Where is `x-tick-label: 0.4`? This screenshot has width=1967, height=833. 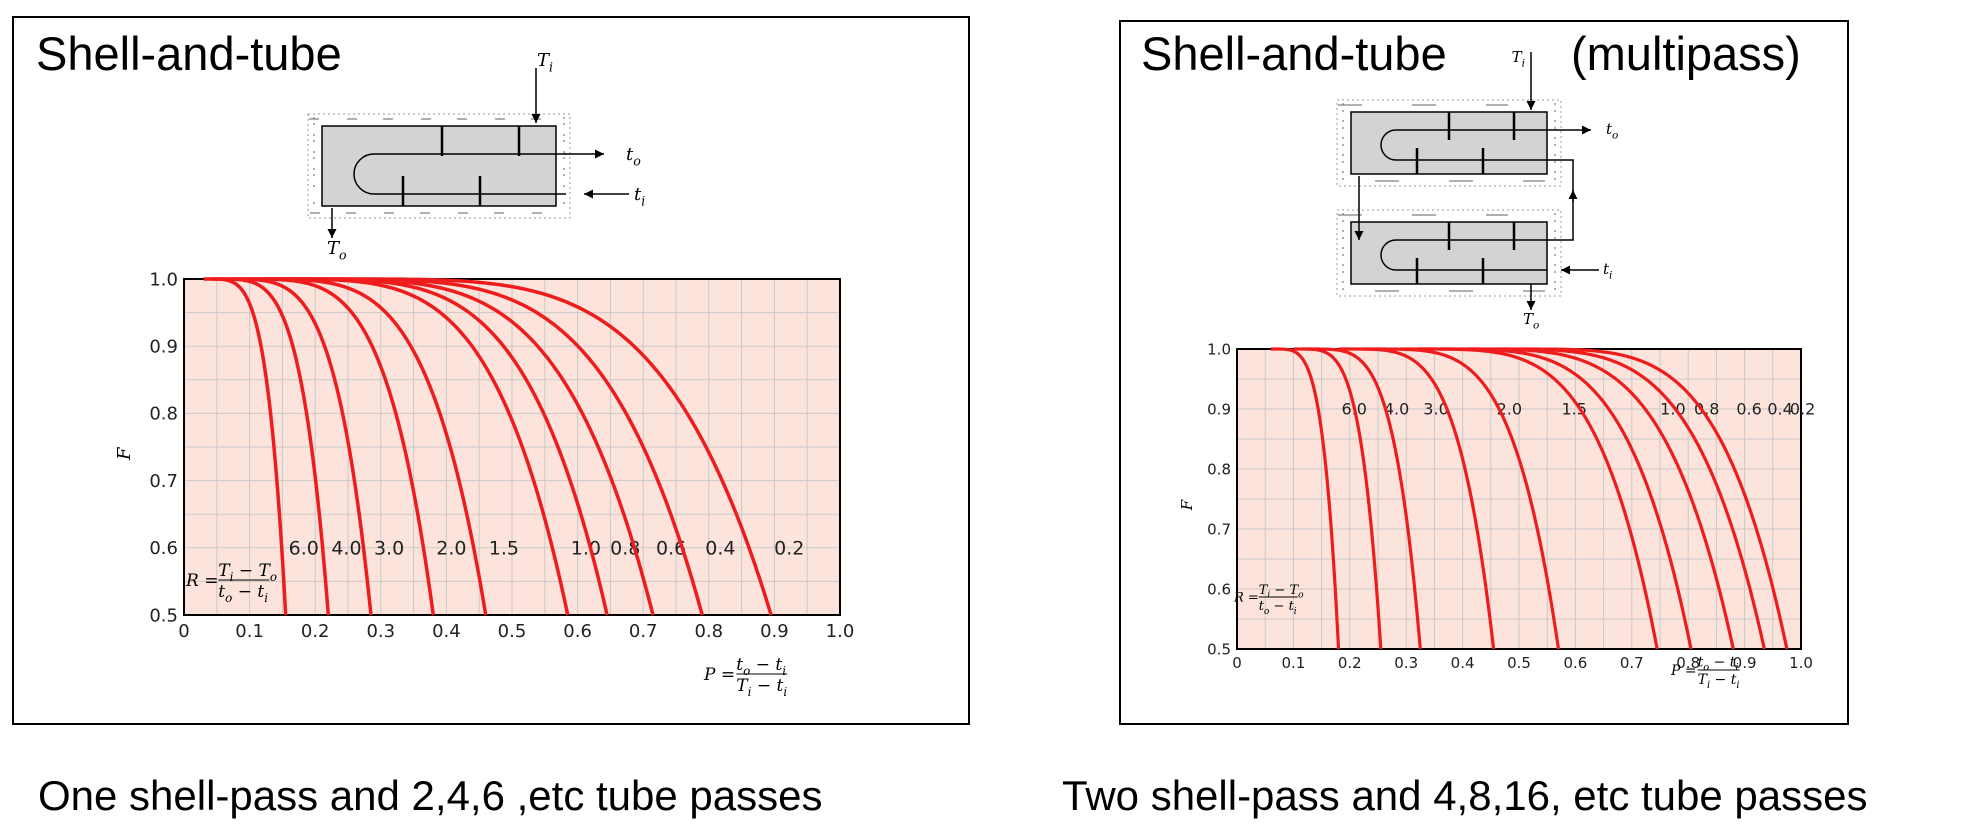 x-tick-label: 0.4 is located at coordinates (1463, 663).